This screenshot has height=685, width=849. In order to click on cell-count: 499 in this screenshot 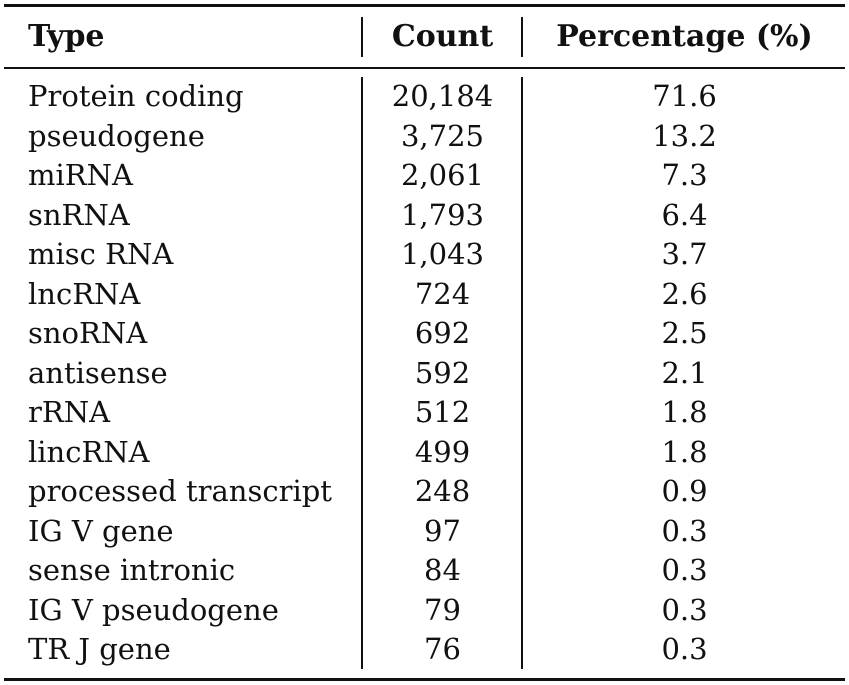, I will do `click(442, 451)`.